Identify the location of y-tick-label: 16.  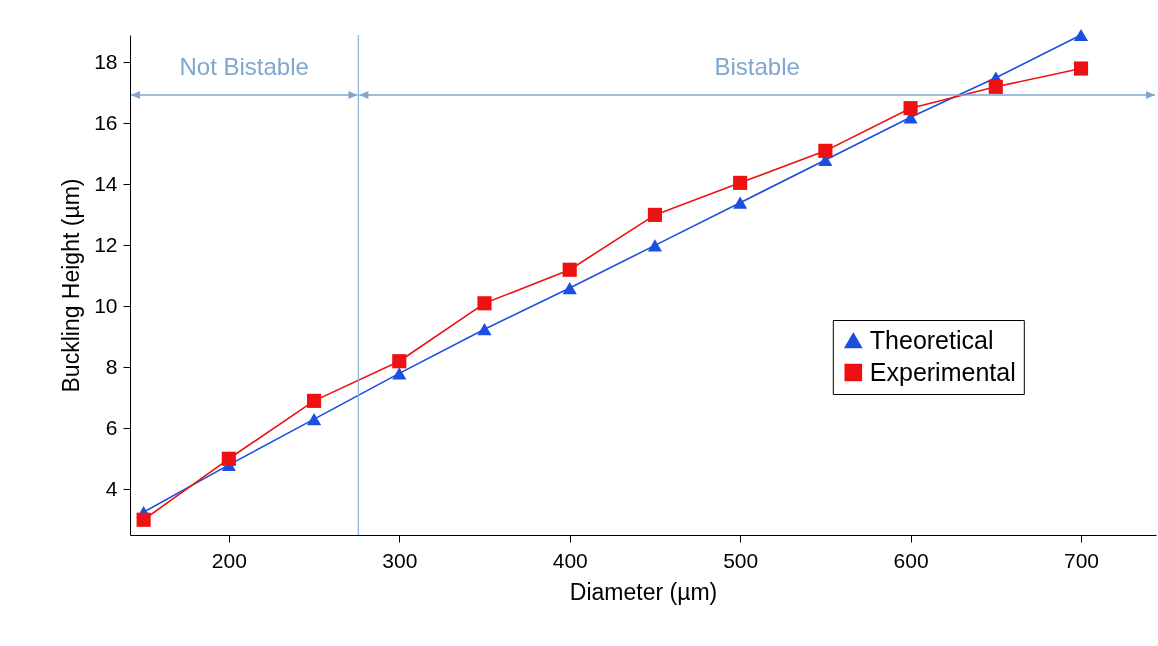
(106, 122).